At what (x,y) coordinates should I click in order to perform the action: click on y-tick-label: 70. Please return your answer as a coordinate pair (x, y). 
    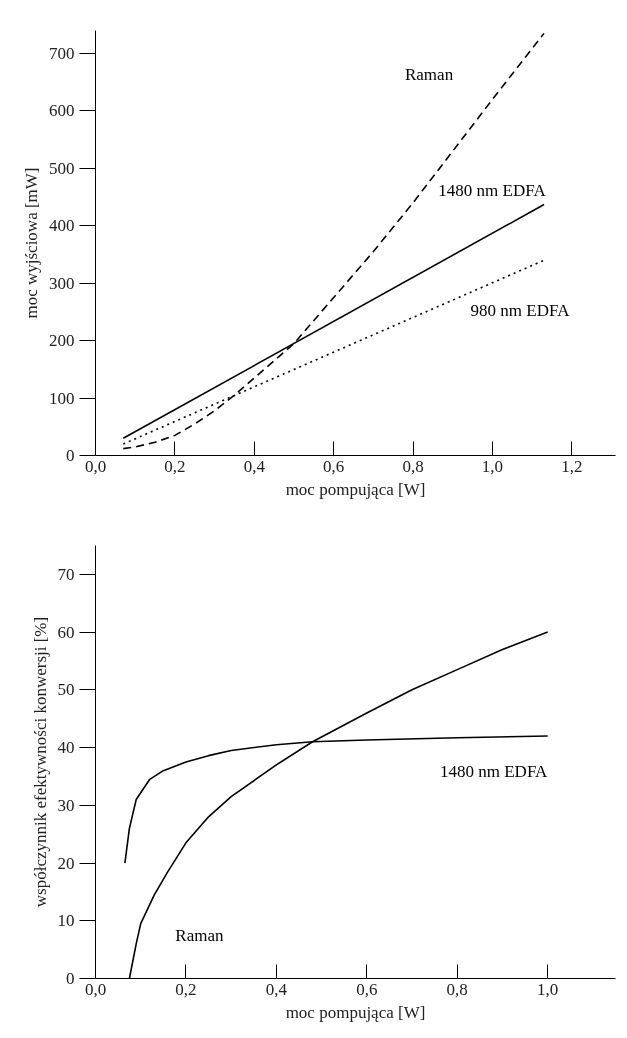
    Looking at the image, I should click on (66, 574).